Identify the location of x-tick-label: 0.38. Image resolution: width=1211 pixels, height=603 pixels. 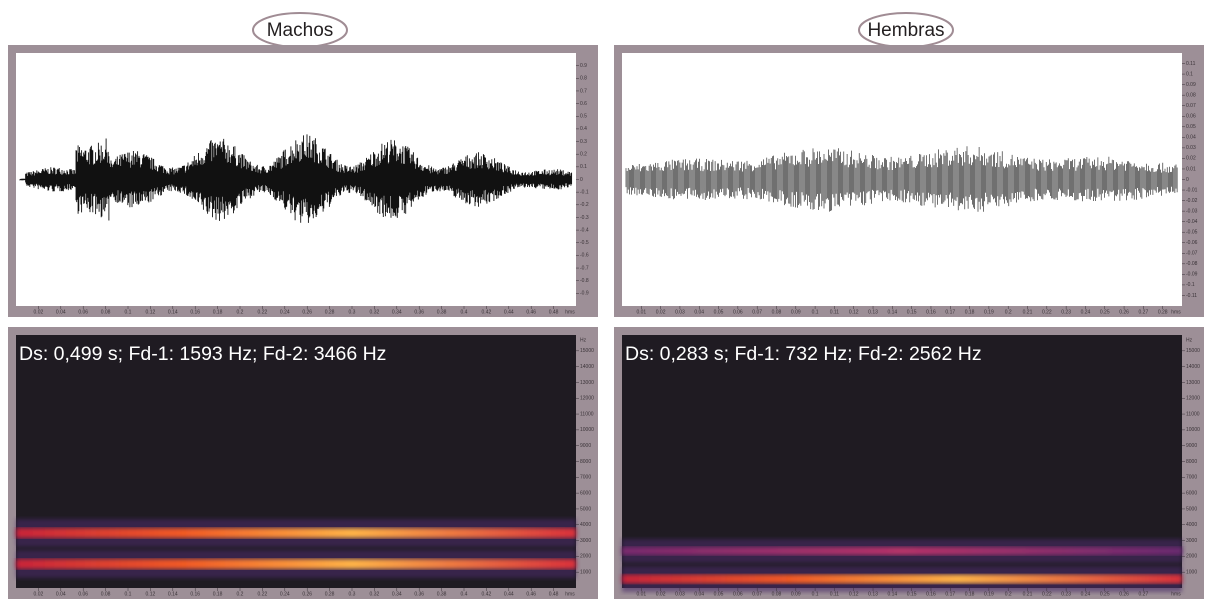
(442, 312).